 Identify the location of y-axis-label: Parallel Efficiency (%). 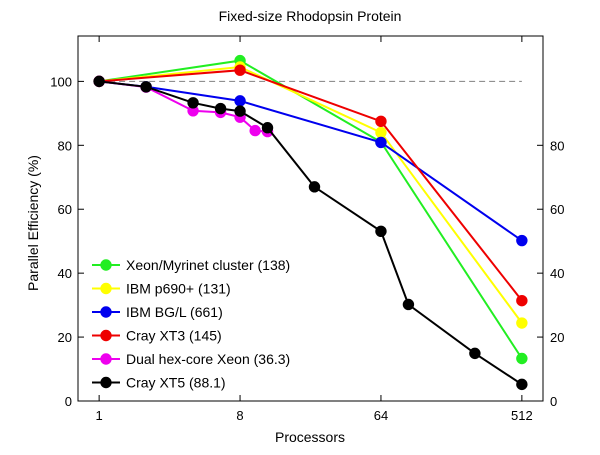
(33, 223).